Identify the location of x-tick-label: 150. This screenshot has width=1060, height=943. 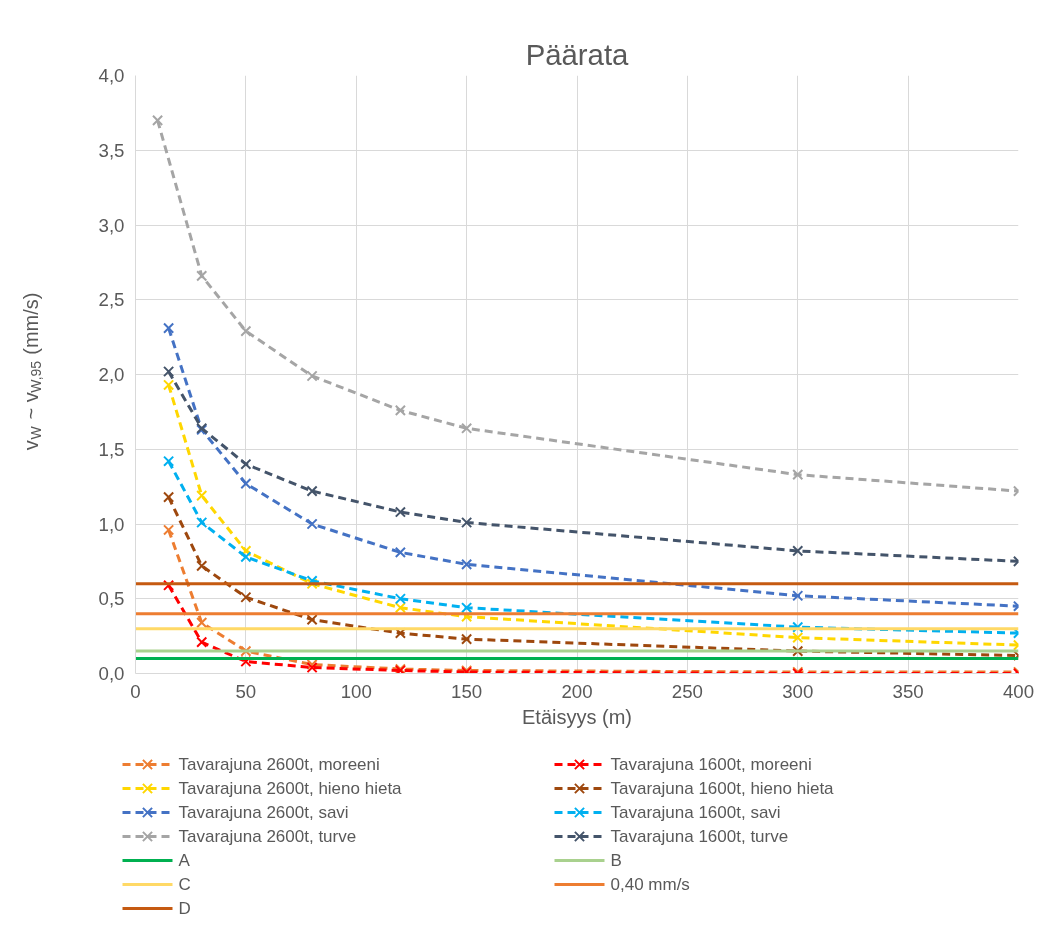
(467, 691).